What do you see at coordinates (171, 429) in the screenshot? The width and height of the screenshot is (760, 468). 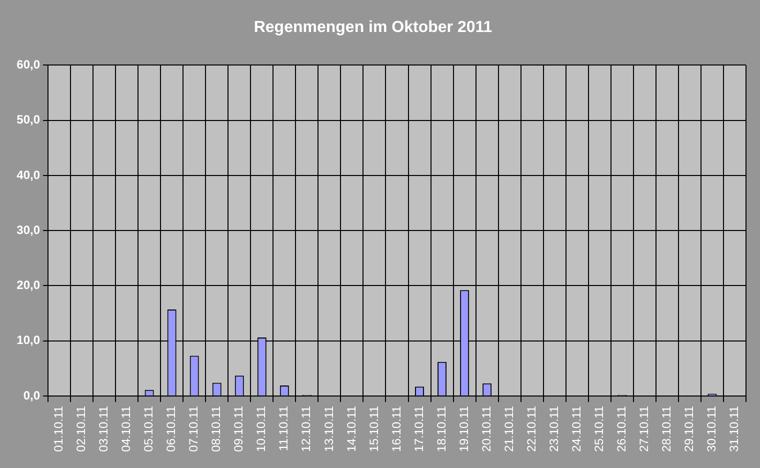 I see `x-tick-label: 06.10.11` at bounding box center [171, 429].